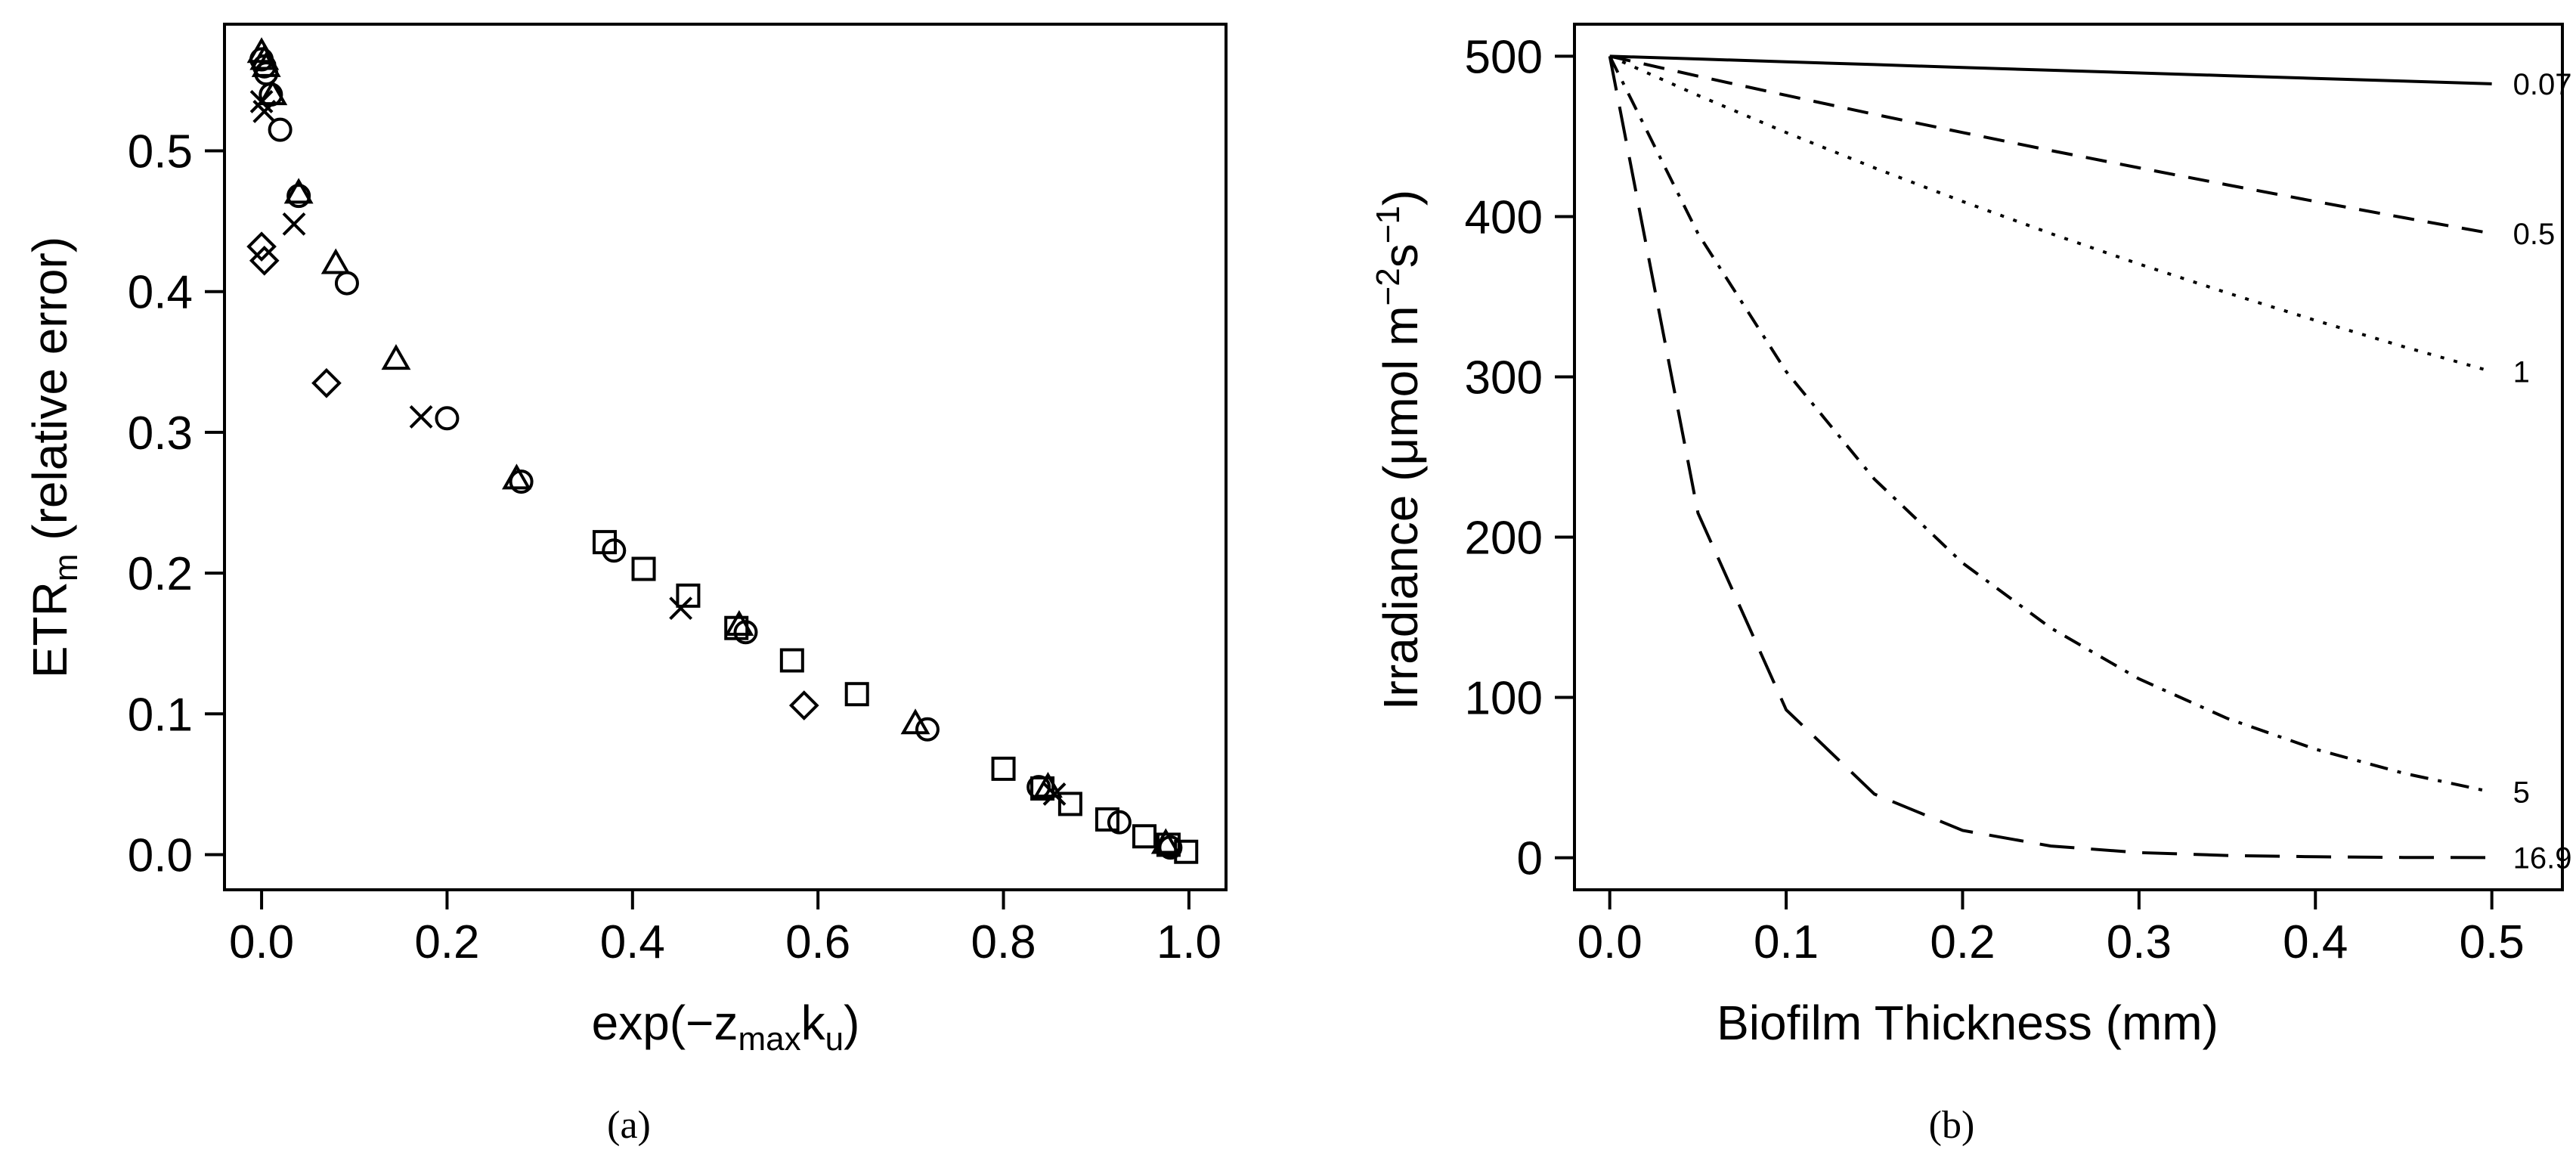  Describe the element at coordinates (1967, 1023) in the screenshot. I see `panel-b-x-axis-title: Biofilm Thickness (mm)` at that location.